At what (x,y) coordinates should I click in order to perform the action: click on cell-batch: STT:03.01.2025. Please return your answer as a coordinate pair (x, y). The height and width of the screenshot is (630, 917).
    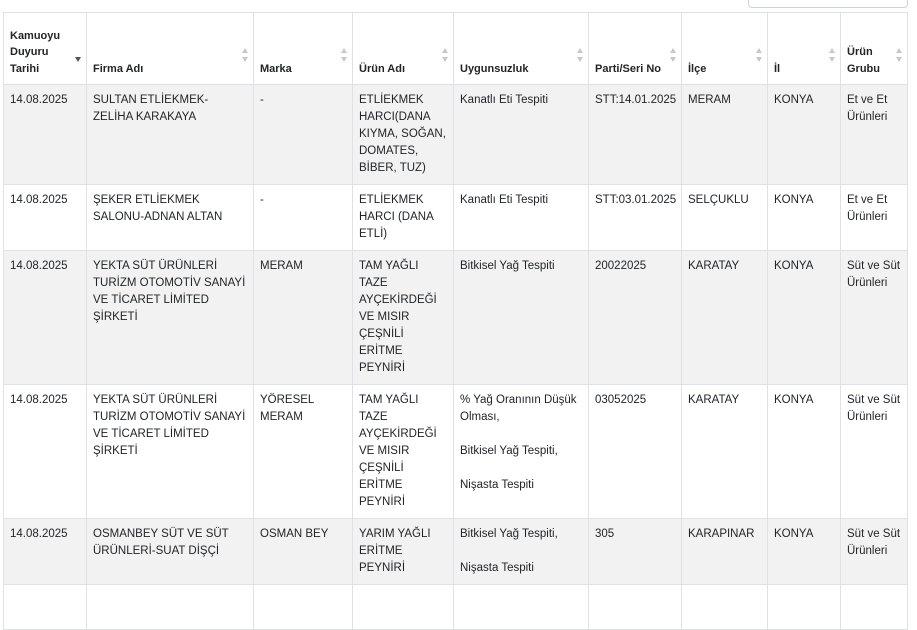
    Looking at the image, I should click on (635, 217).